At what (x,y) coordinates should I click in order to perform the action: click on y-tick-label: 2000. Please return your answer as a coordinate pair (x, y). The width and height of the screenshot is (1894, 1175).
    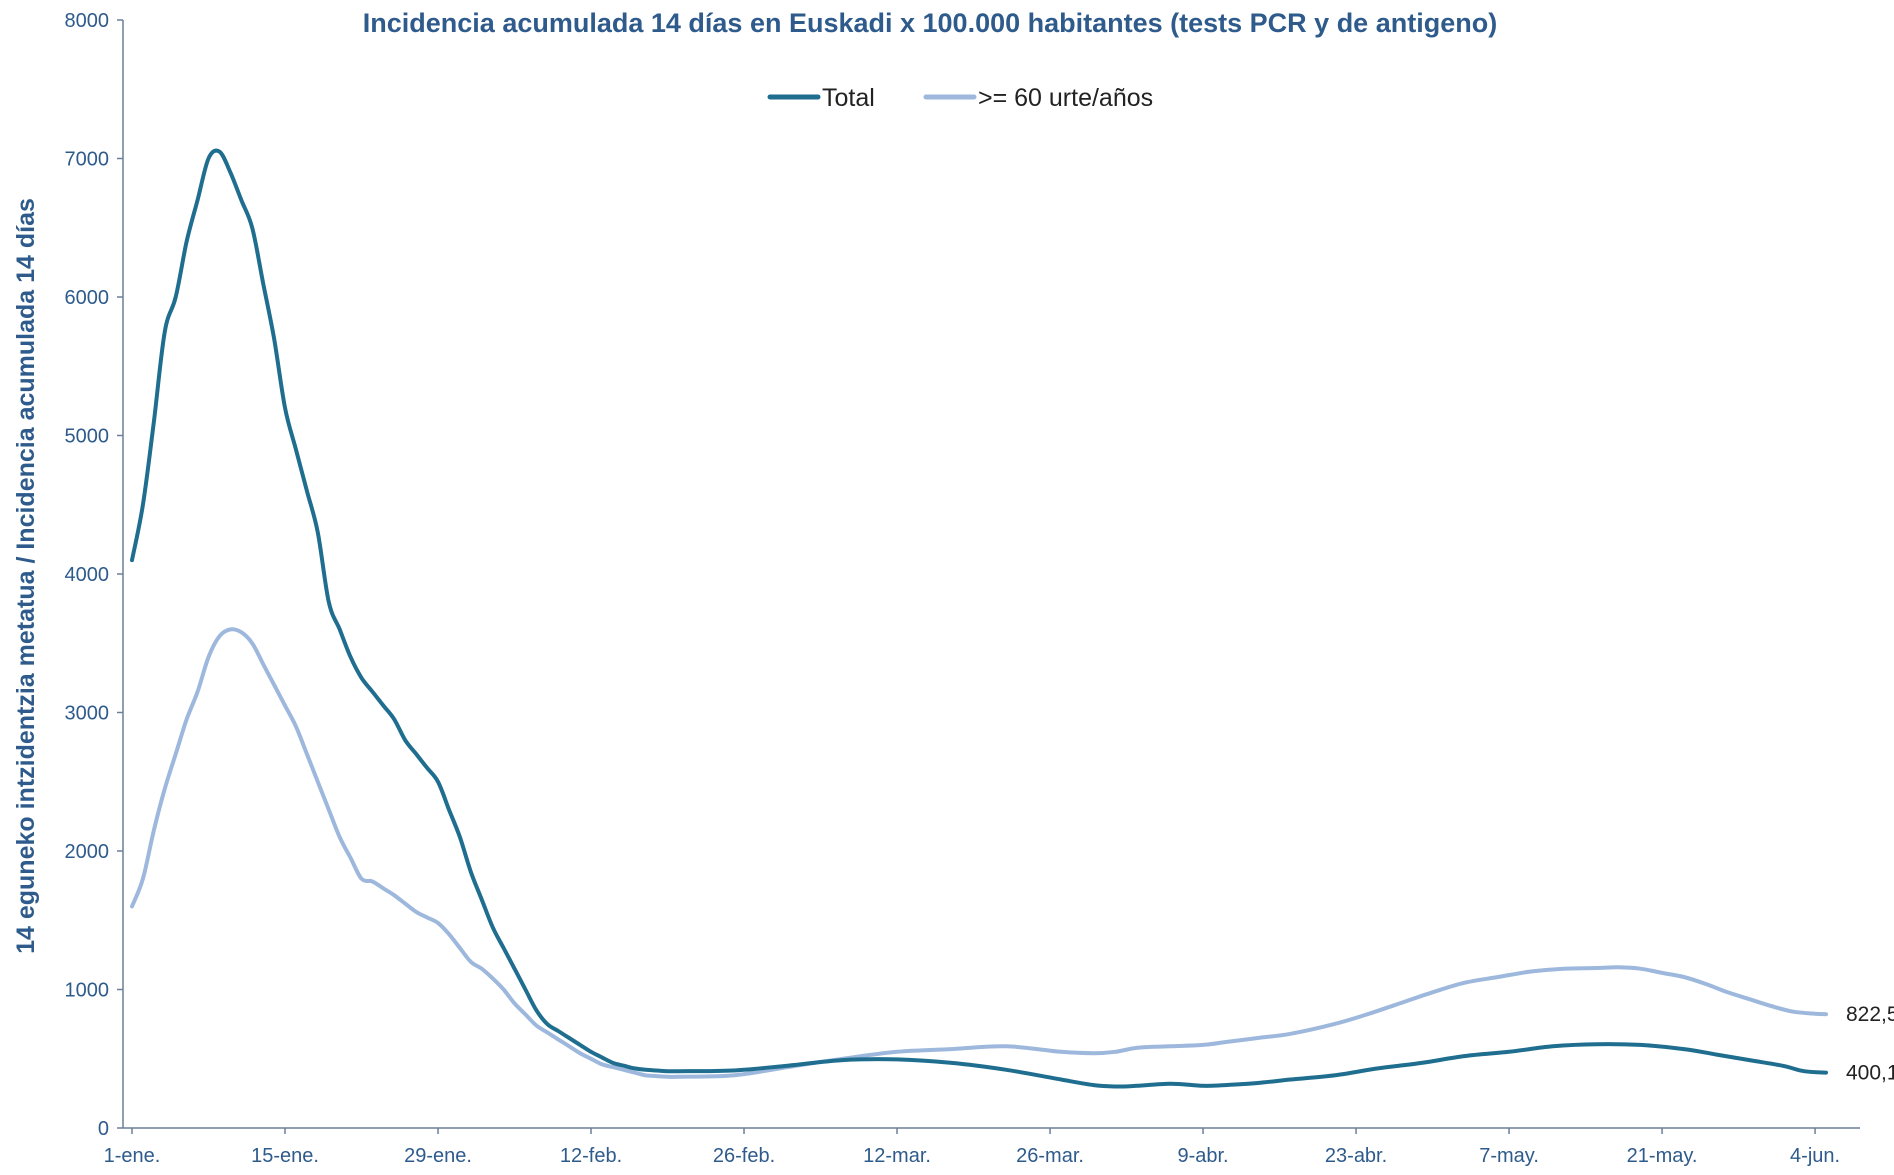
    Looking at the image, I should click on (87, 852).